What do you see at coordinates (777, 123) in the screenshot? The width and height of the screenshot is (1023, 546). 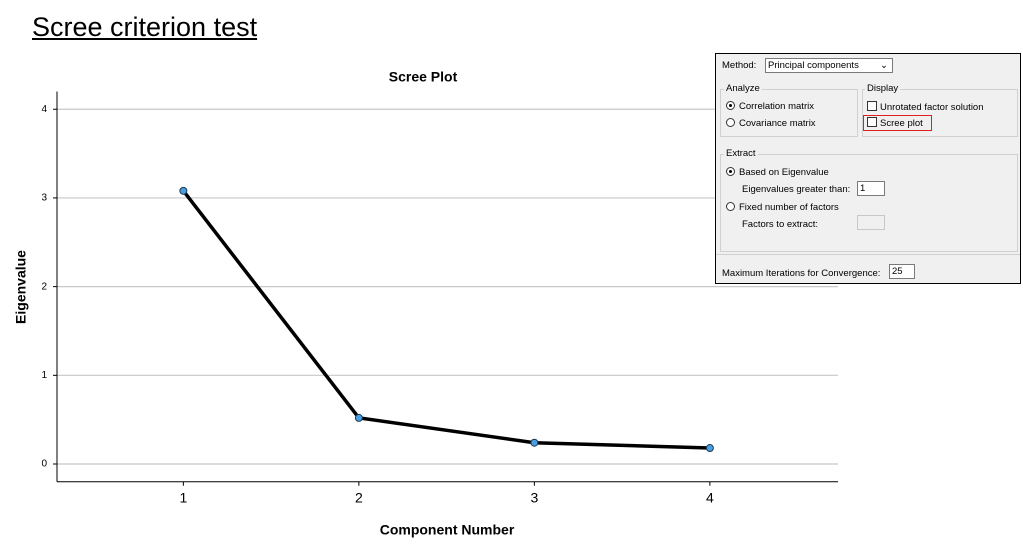 I see `option-label: Covariance matrix` at bounding box center [777, 123].